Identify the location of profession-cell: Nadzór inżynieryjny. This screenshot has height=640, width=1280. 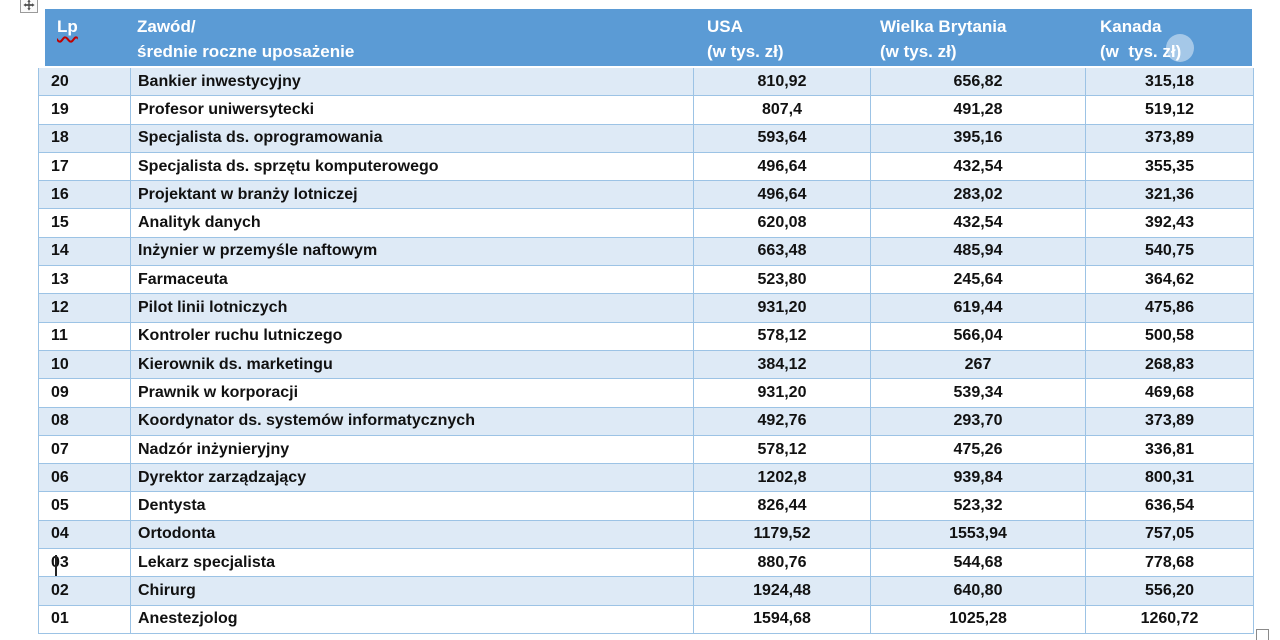
(412, 449).